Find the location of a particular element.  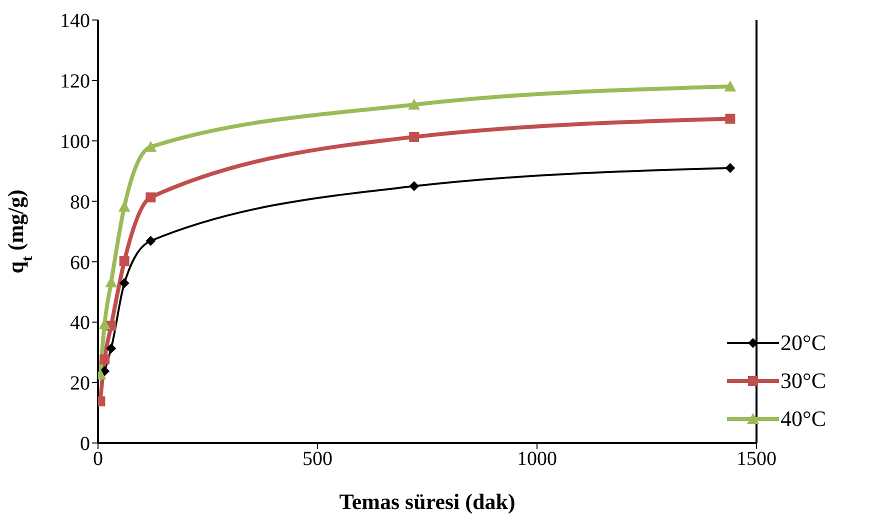

y-tick-label: 60 is located at coordinates (80, 263).